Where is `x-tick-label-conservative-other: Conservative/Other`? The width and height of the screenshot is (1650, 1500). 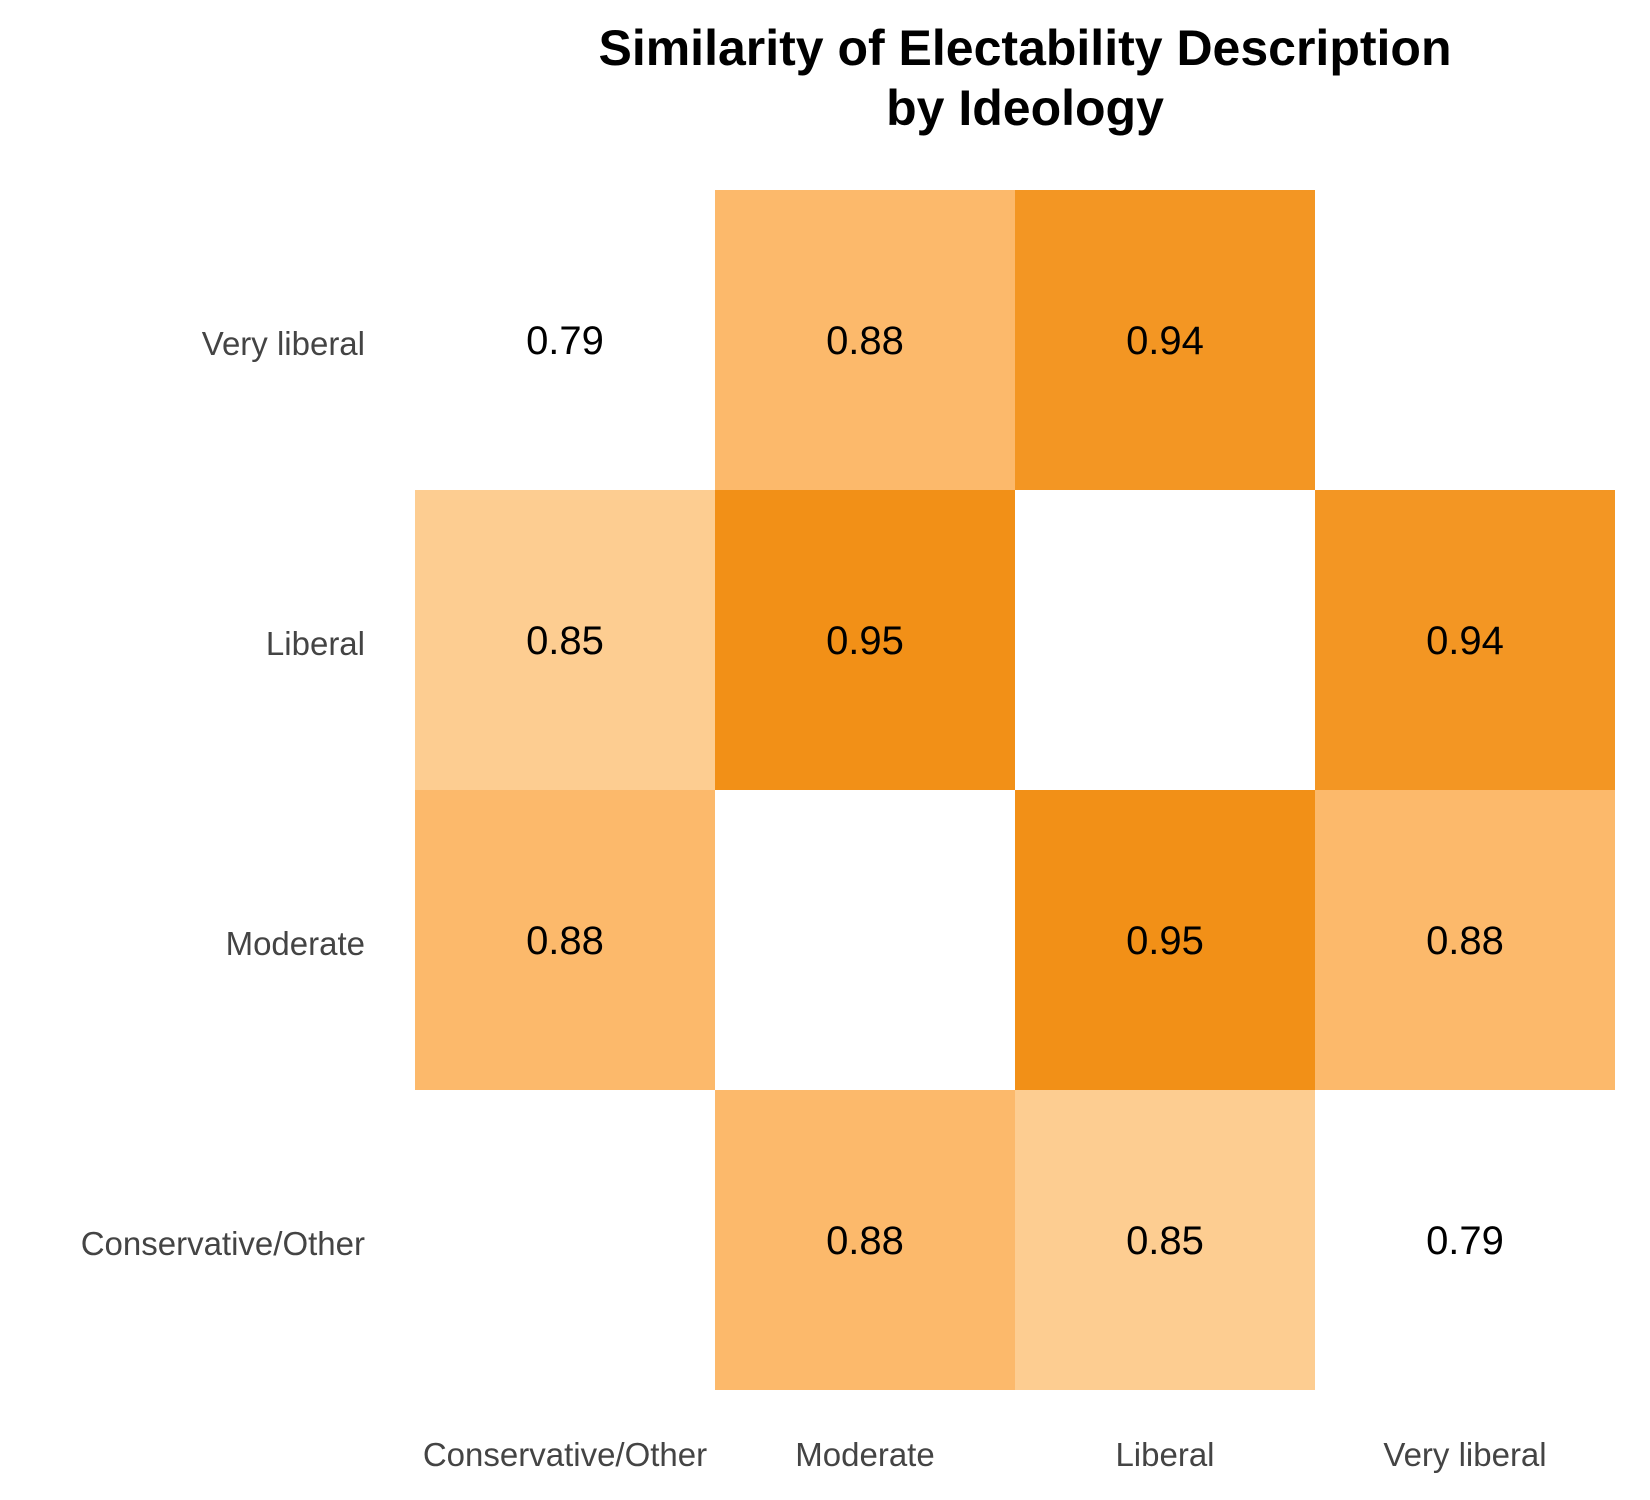 x-tick-label-conservative-other: Conservative/Other is located at coordinates (565, 1454).